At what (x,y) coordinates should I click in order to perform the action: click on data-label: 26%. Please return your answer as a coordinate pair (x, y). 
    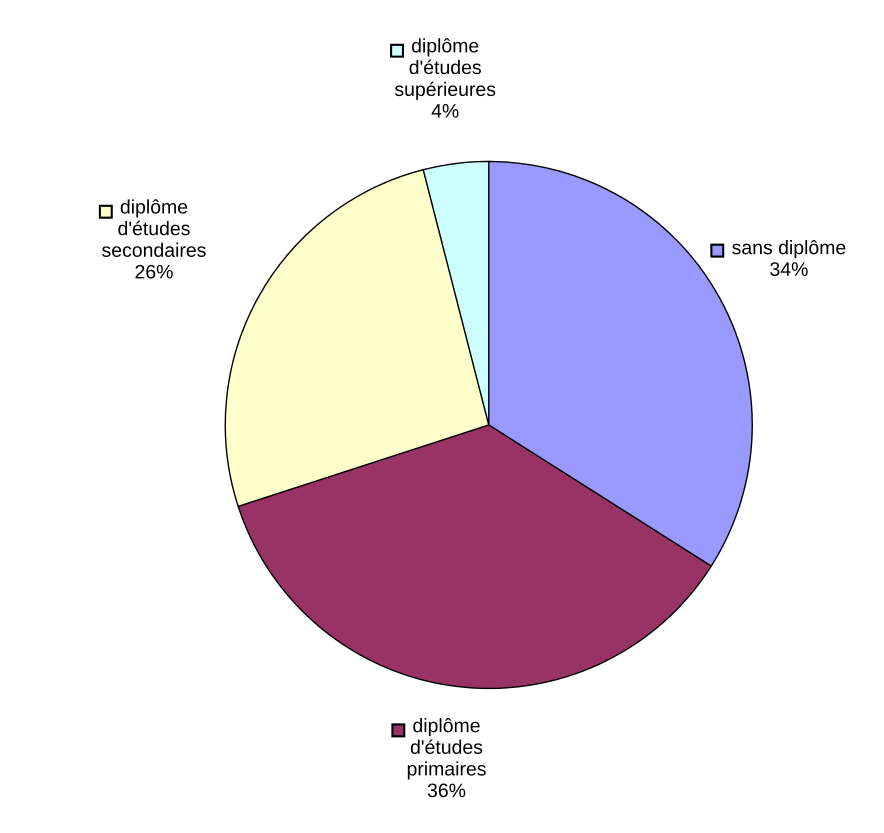
    Looking at the image, I should click on (154, 271).